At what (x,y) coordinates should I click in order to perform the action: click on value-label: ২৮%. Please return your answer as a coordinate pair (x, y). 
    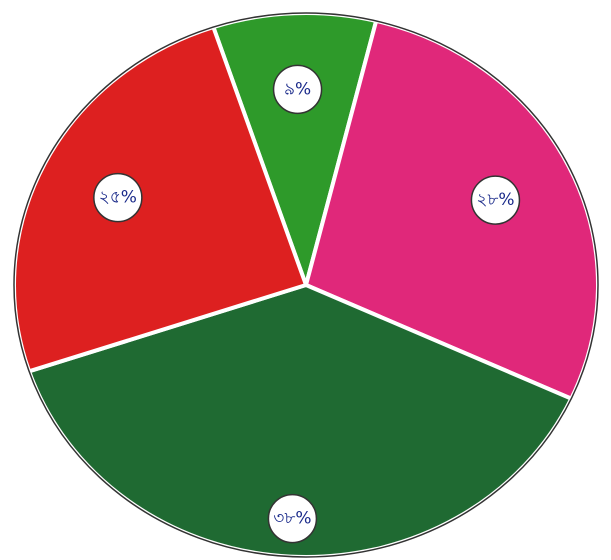
    Looking at the image, I should click on (495, 200).